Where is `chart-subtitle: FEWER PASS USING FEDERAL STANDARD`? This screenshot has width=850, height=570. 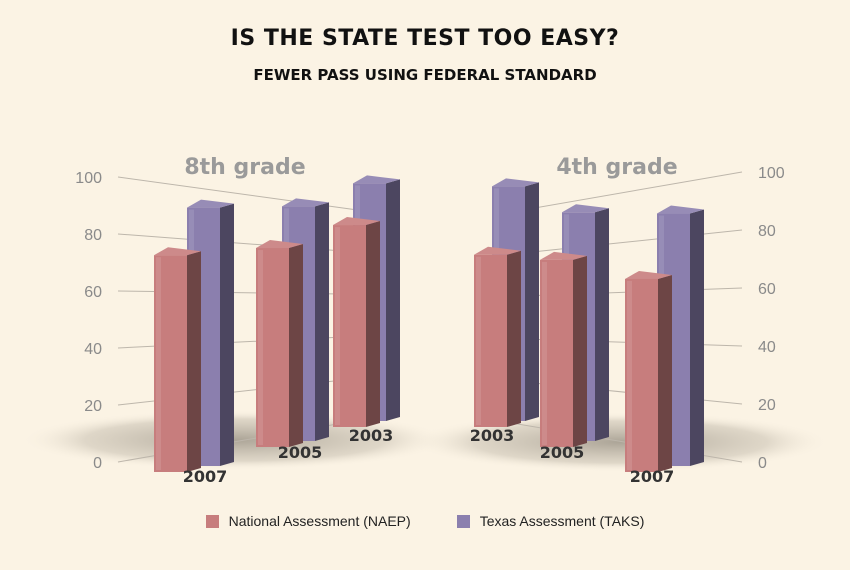
chart-subtitle: FEWER PASS USING FEDERAL STANDARD is located at coordinates (425, 75).